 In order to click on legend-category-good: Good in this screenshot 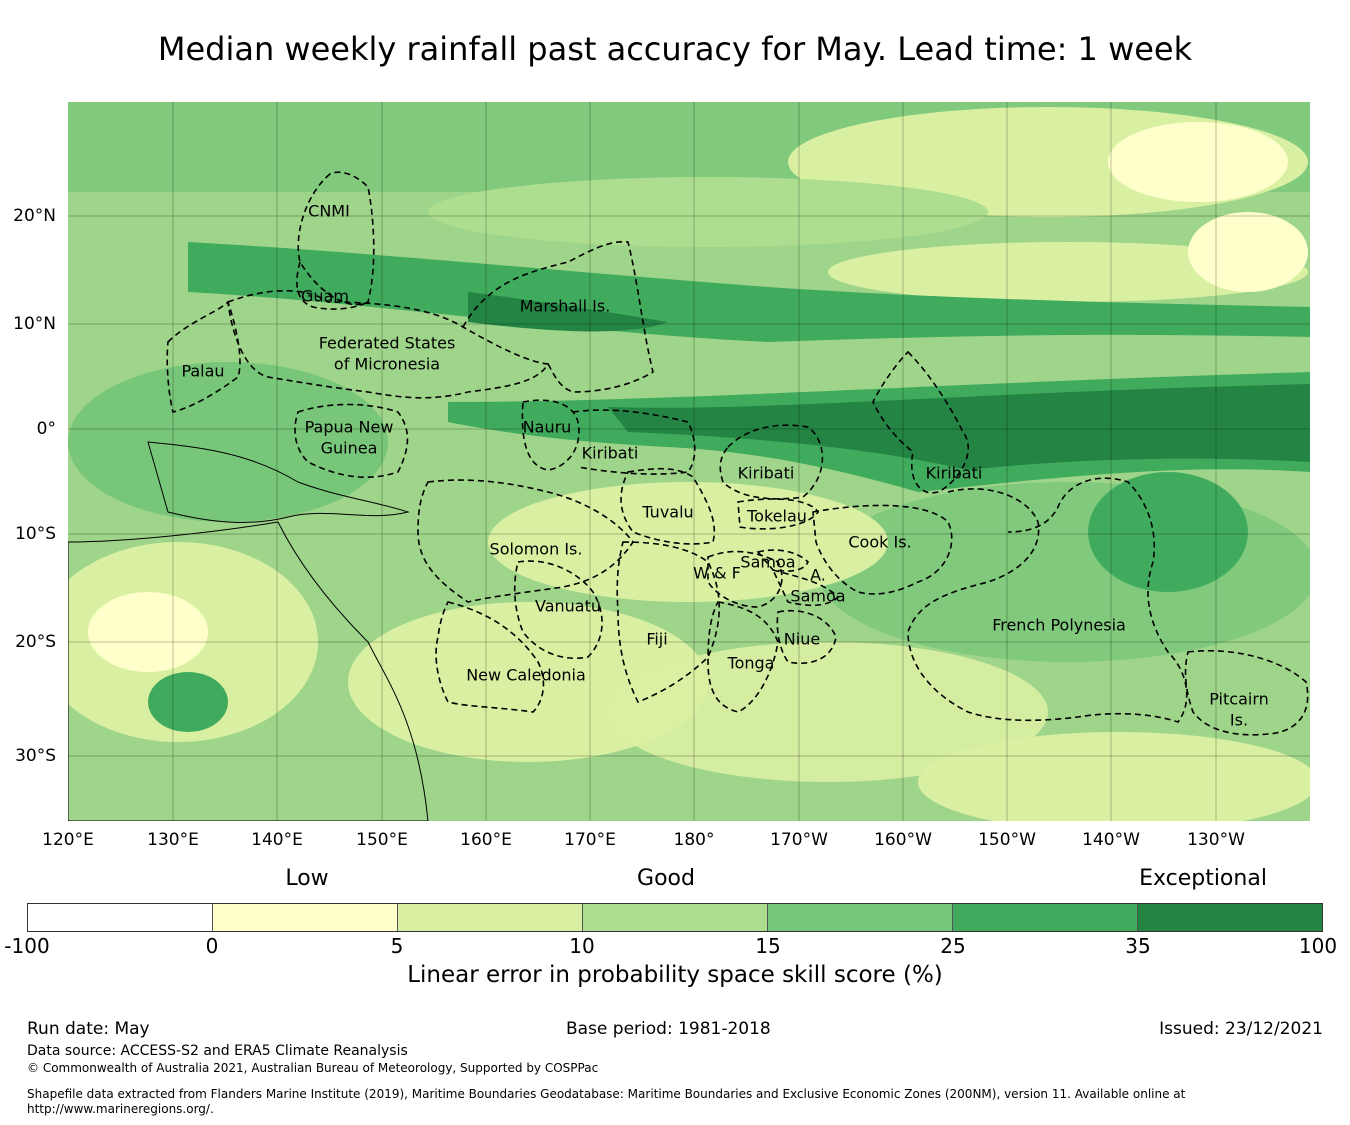, I will do `click(666, 878)`.